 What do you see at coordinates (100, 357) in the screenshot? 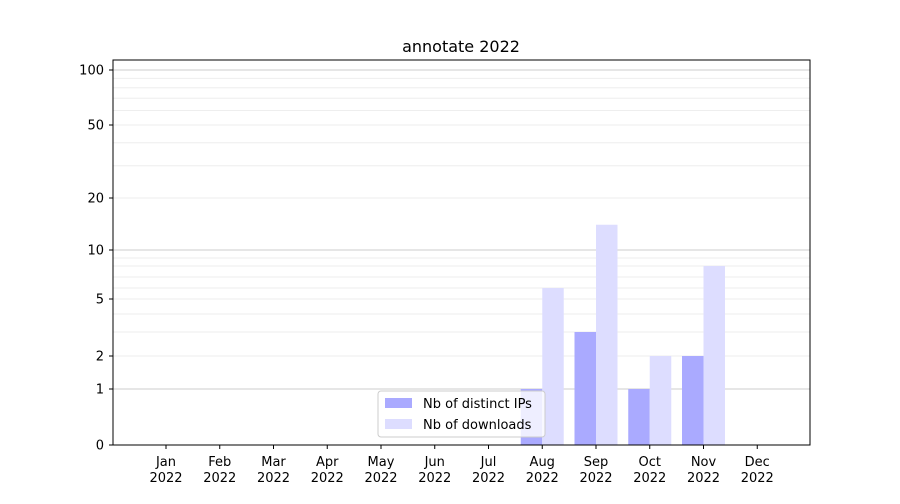
I see `y-tick-label: 2` at bounding box center [100, 357].